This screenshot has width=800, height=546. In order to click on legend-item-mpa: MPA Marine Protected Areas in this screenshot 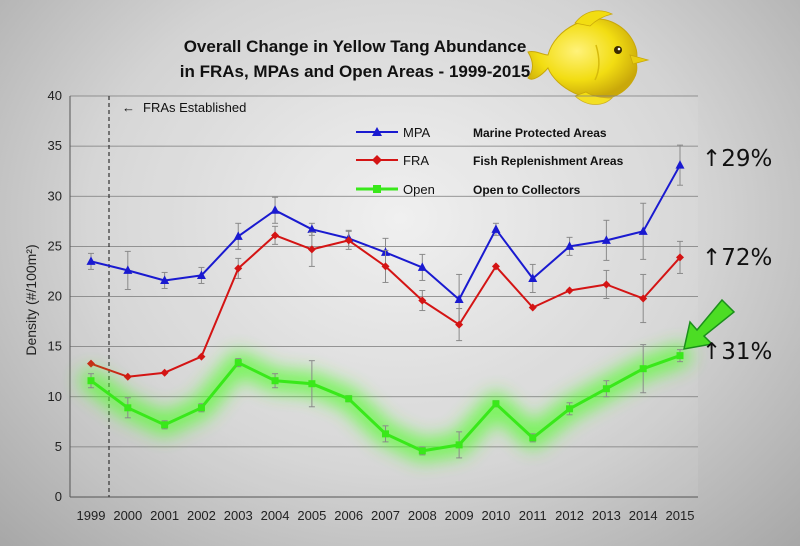, I will do `click(481, 132)`.